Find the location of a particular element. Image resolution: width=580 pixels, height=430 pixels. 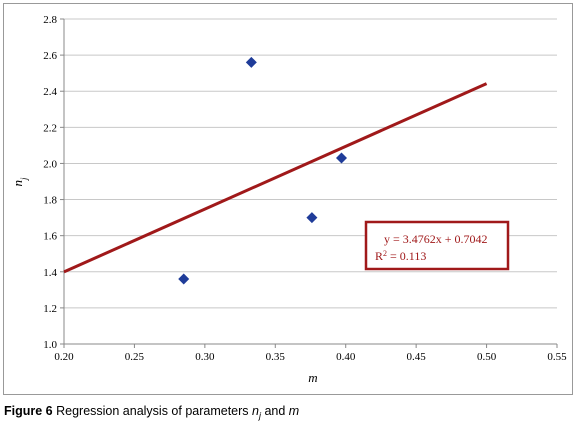

y-tick-label: 2.6 is located at coordinates (50, 56).